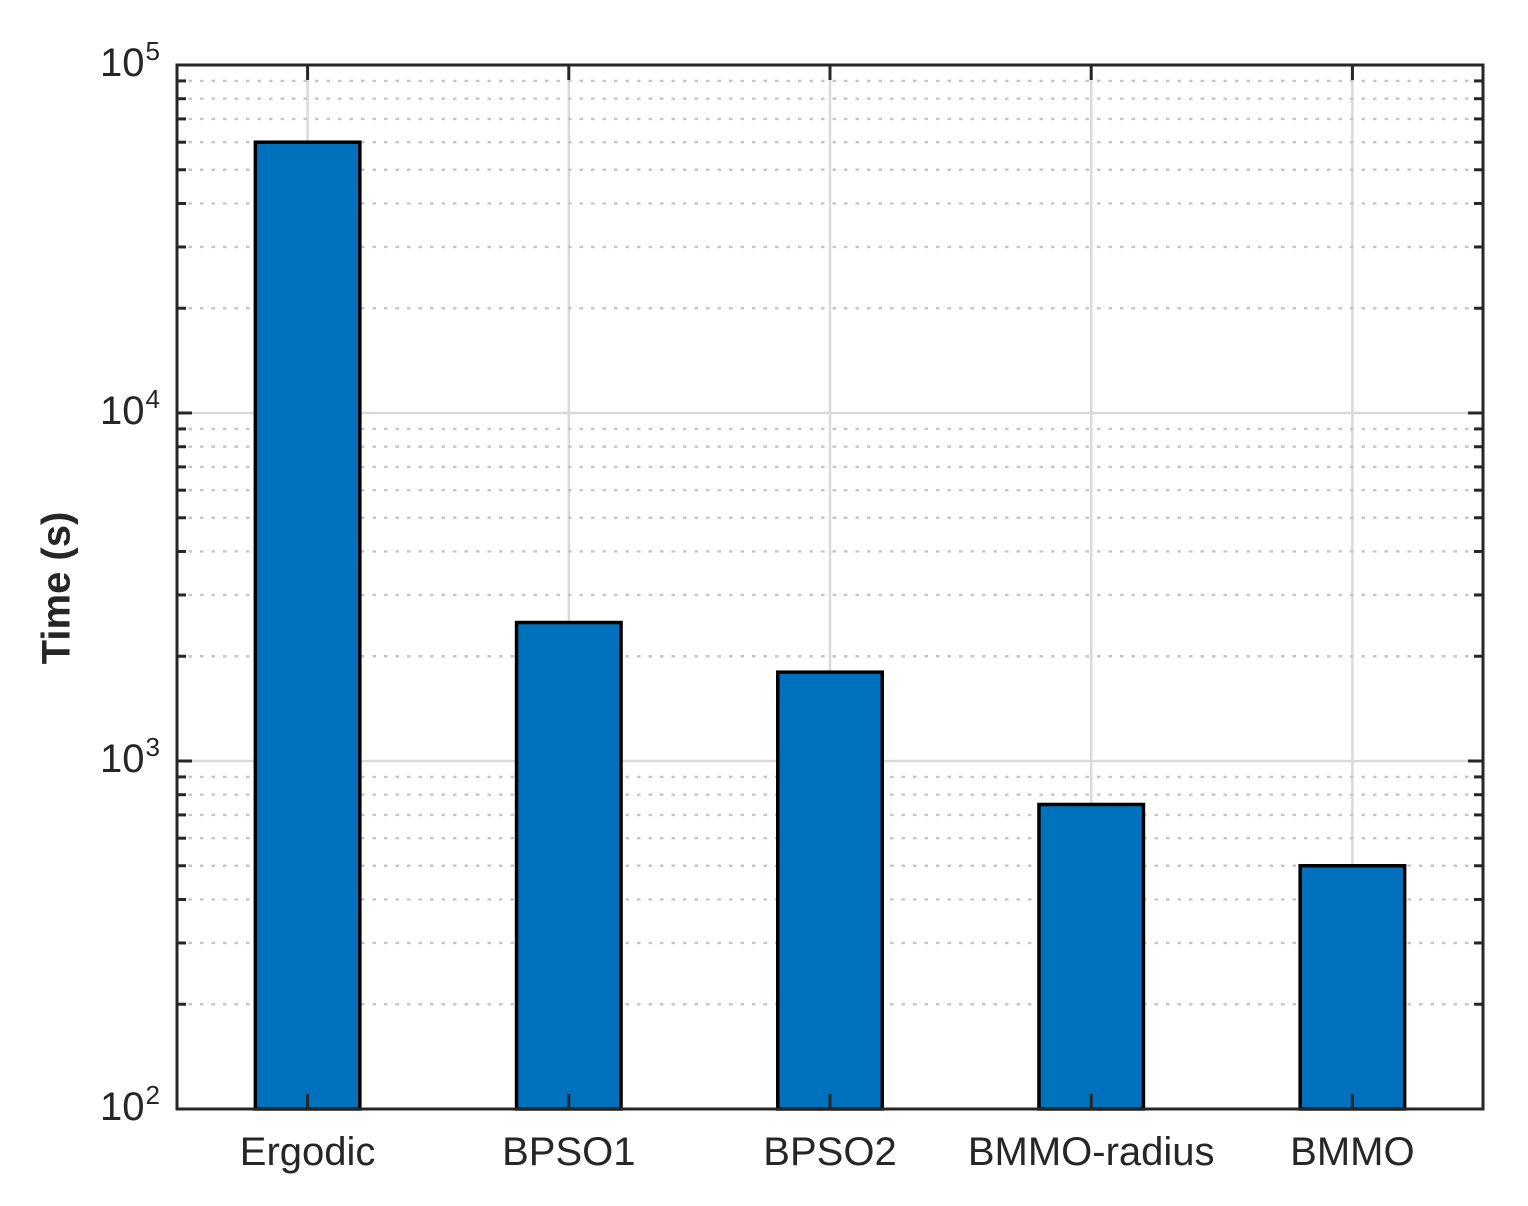 This screenshot has width=1528, height=1206. Describe the element at coordinates (1091, 1152) in the screenshot. I see `x-tick-label-BMMO-radius: BMMO-radius` at that location.